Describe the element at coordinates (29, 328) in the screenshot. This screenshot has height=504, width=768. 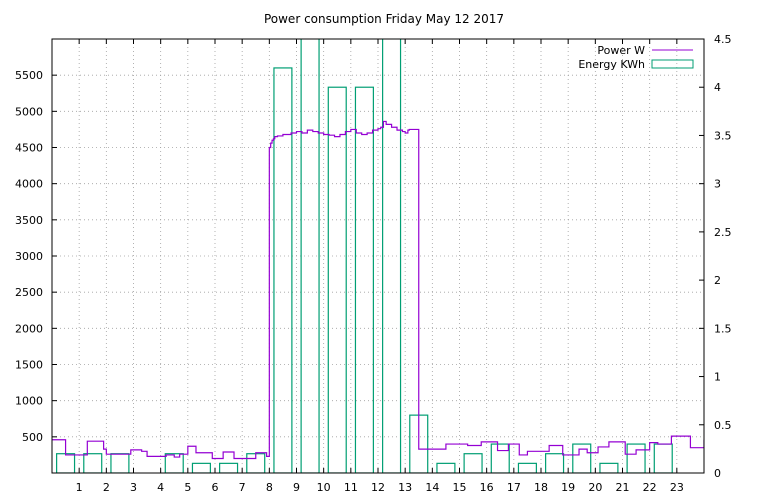
I see `y-left-tick-label: 2000` at that location.